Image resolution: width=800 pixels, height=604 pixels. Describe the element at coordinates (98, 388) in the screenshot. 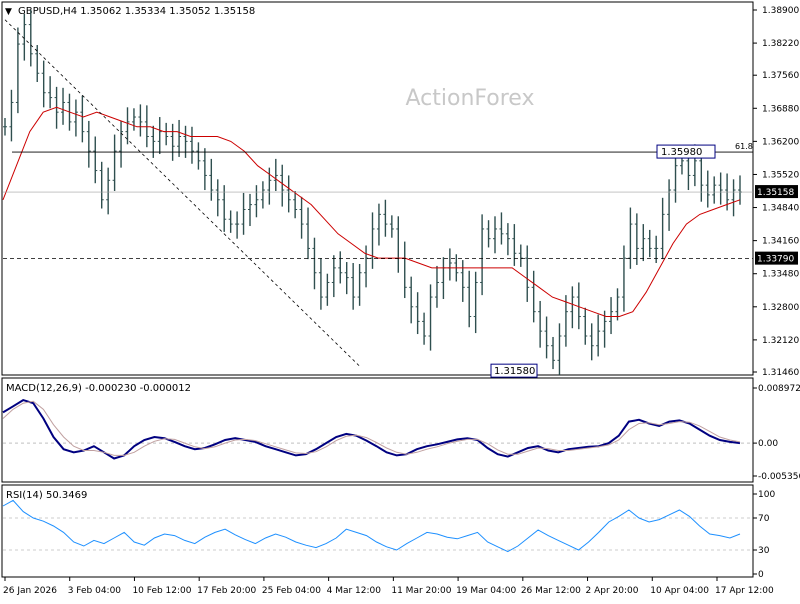

I see `macd-chart-title: MACD(12,26,9) -0.000230 -0.000012` at that location.